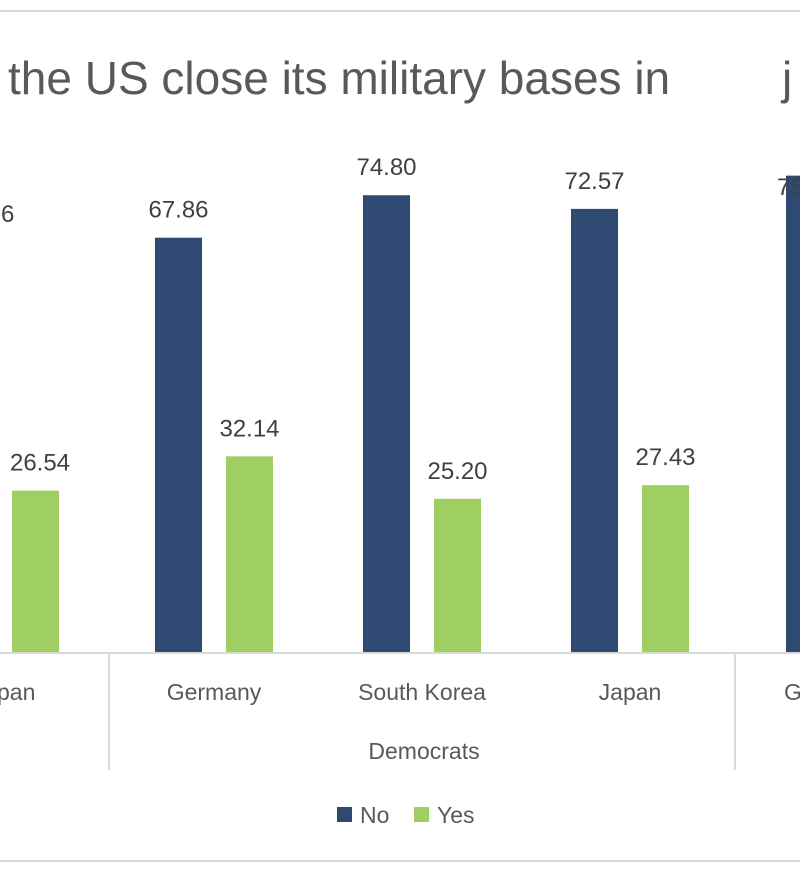  I want to click on label-yes-partial-left: 26.54, so click(40, 463).